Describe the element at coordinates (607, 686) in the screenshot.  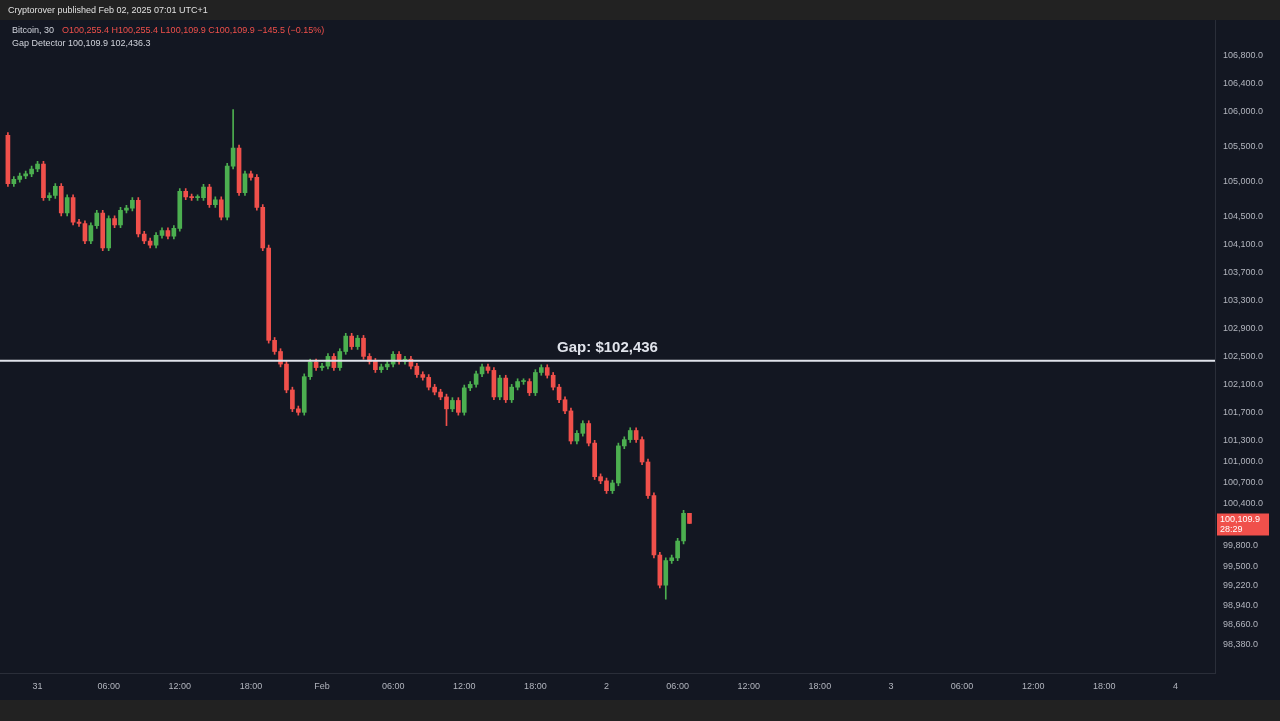
I see `x-tick-label: 2` at that location.